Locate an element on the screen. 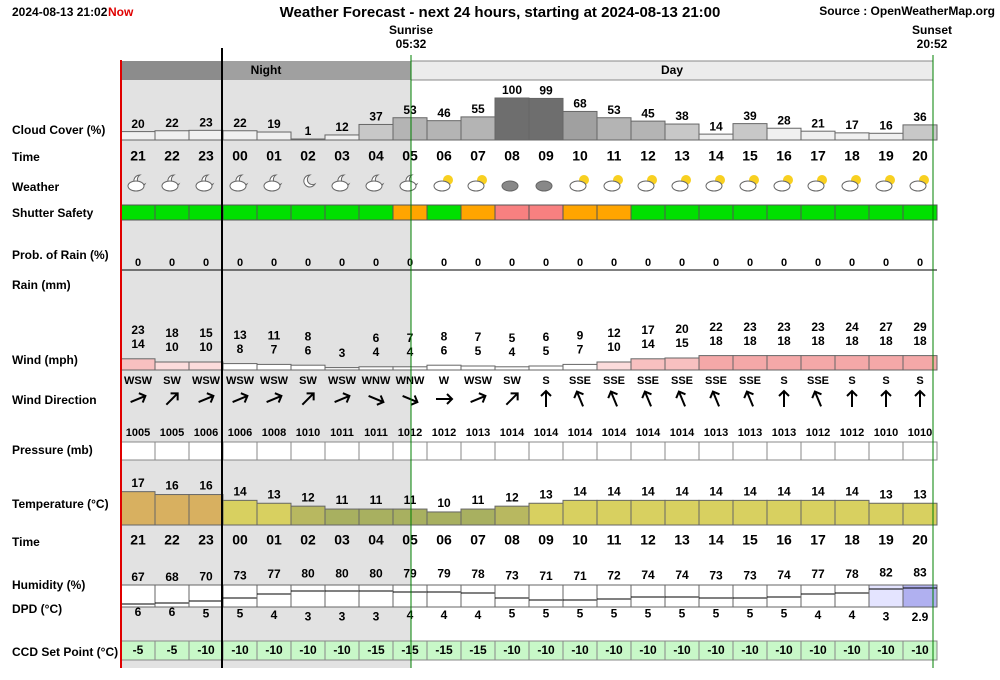  cell-value: 74 is located at coordinates (682, 575).